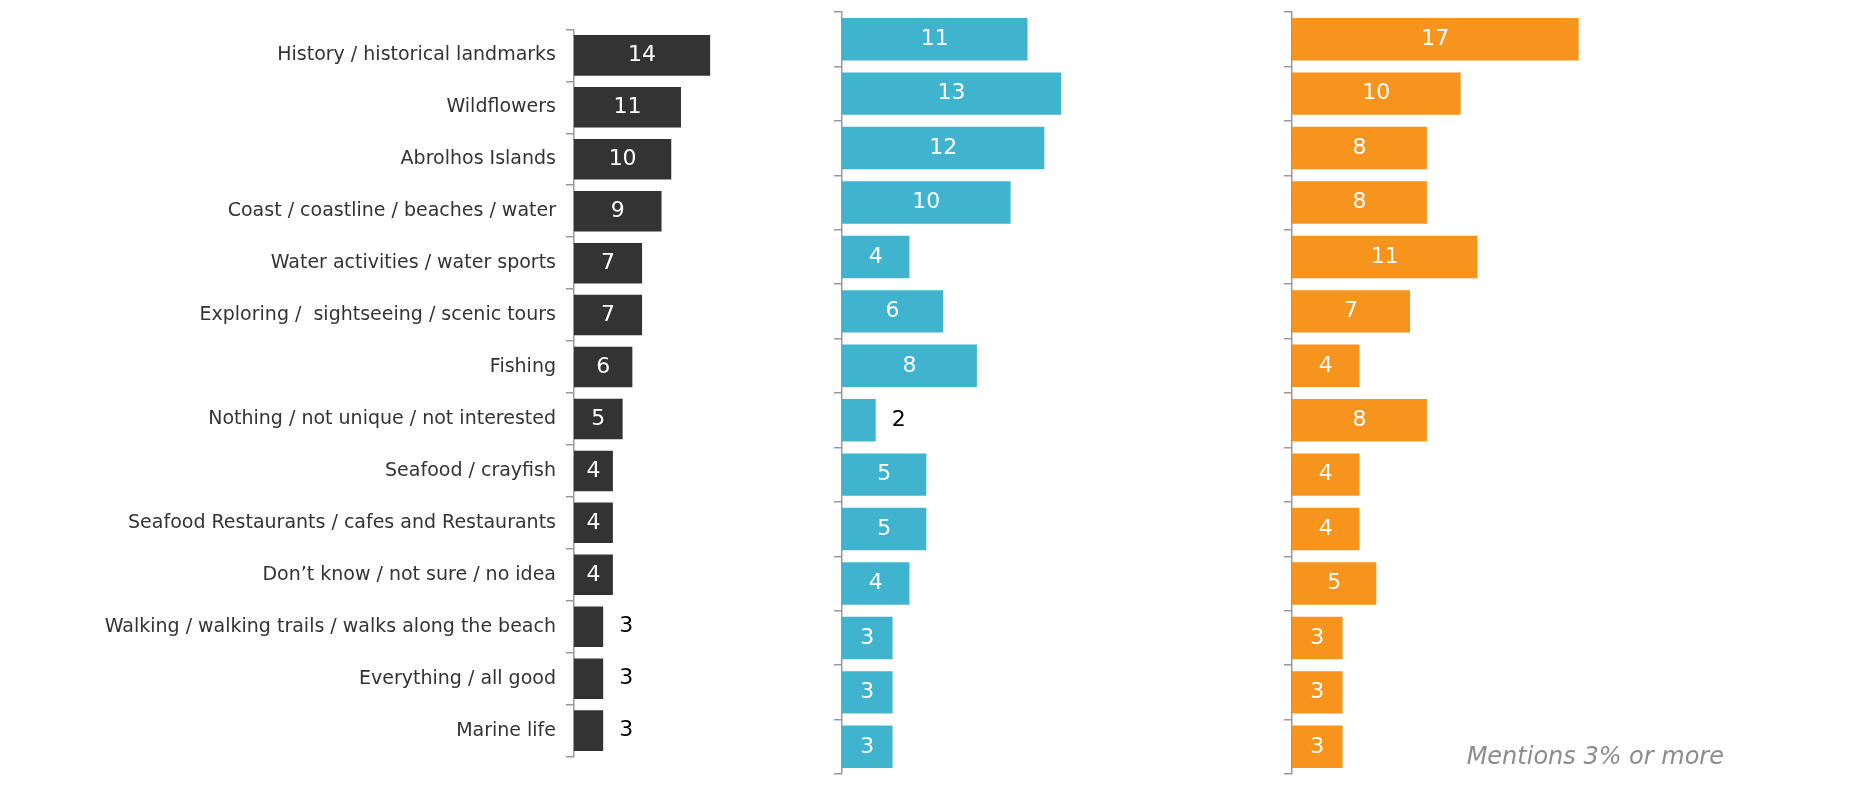 The width and height of the screenshot is (1852, 793). Describe the element at coordinates (409, 572) in the screenshot. I see `y-tick-label: Don’t know / not sure / no idea` at that location.